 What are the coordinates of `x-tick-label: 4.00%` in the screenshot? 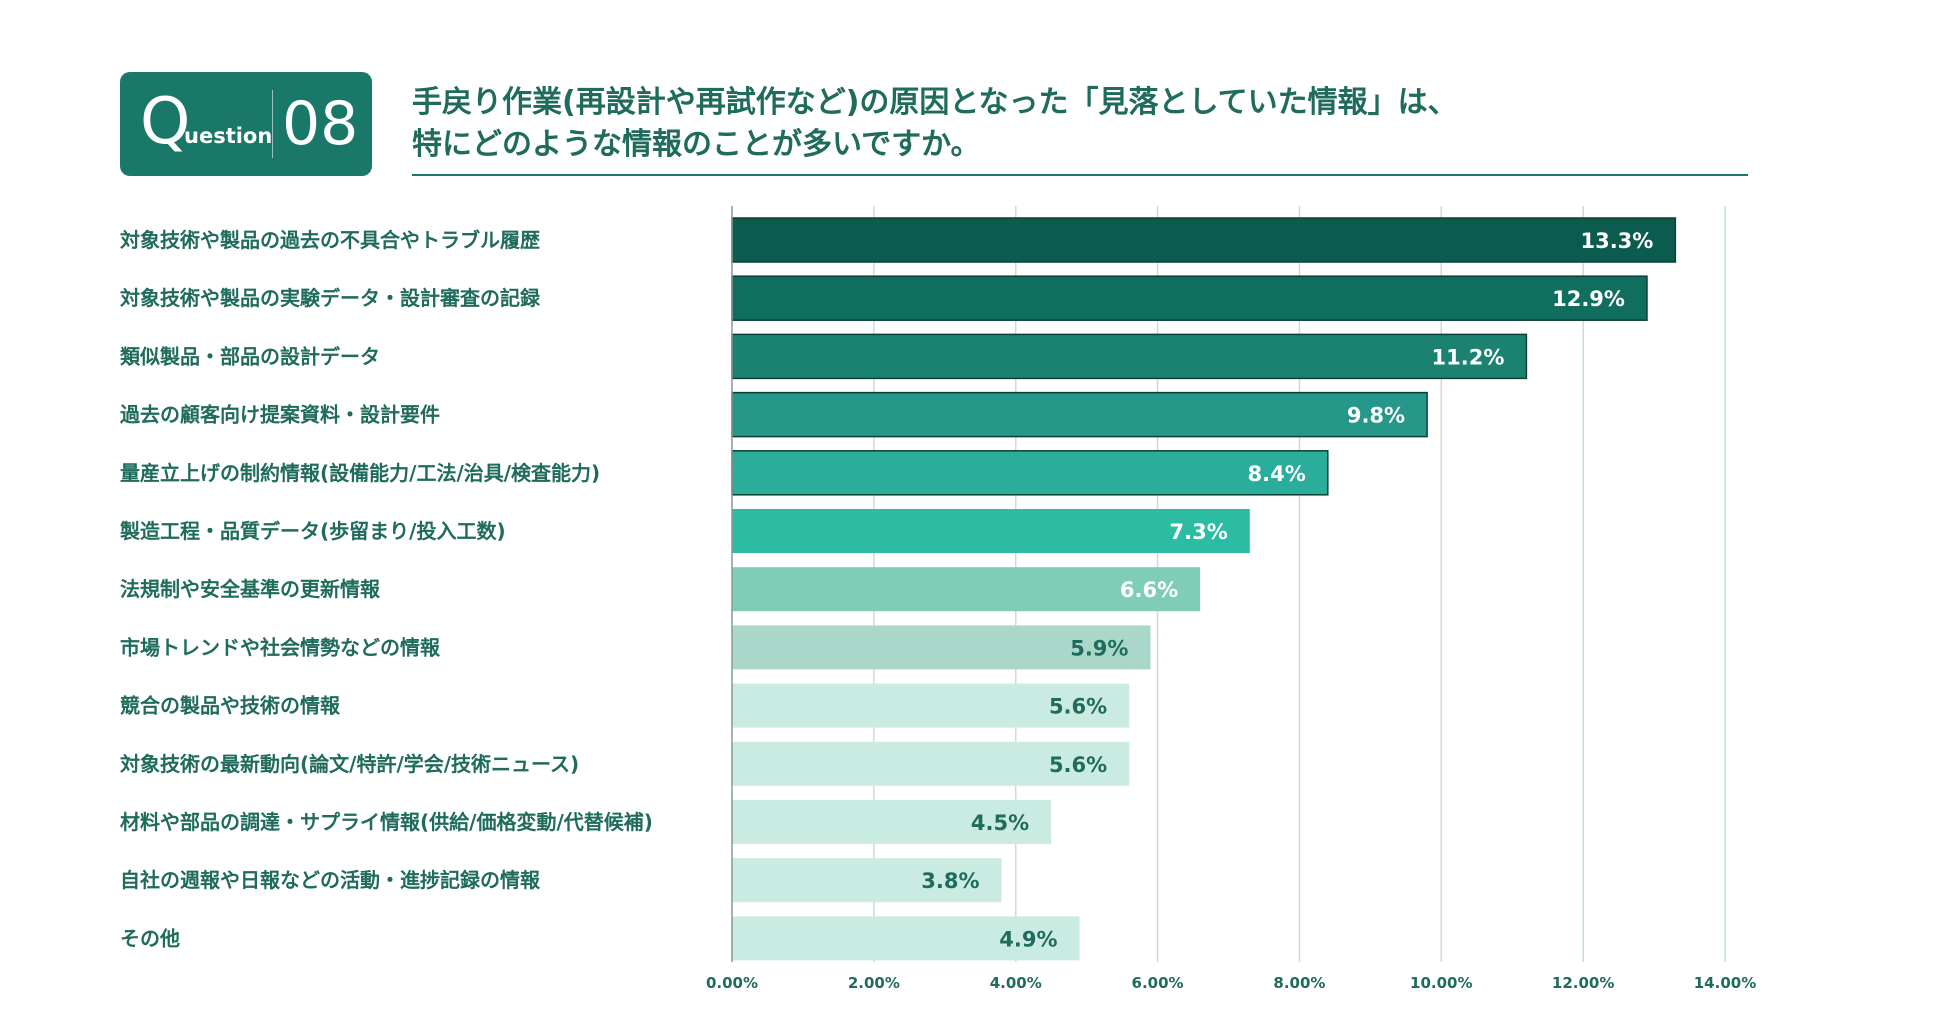 It's located at (1016, 983).